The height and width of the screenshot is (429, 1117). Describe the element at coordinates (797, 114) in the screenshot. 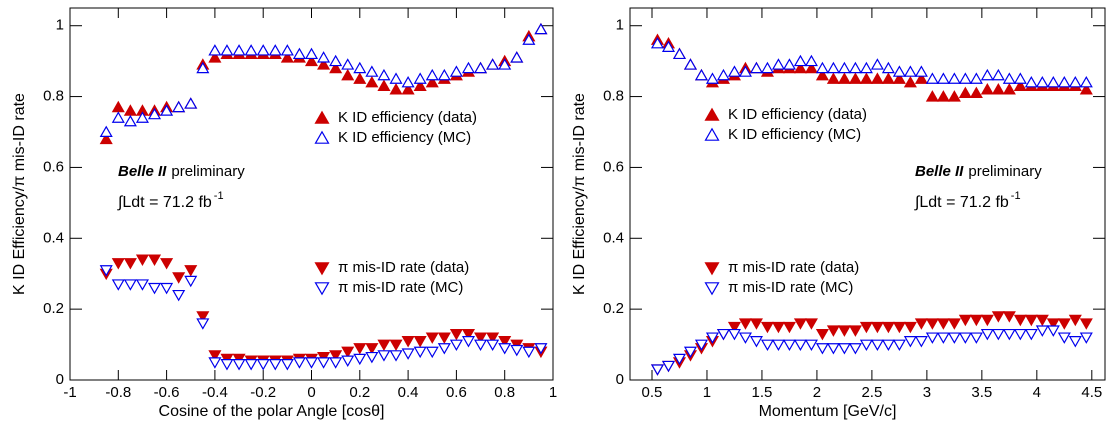

I see `legend-label: K ID efficiency (data)` at that location.